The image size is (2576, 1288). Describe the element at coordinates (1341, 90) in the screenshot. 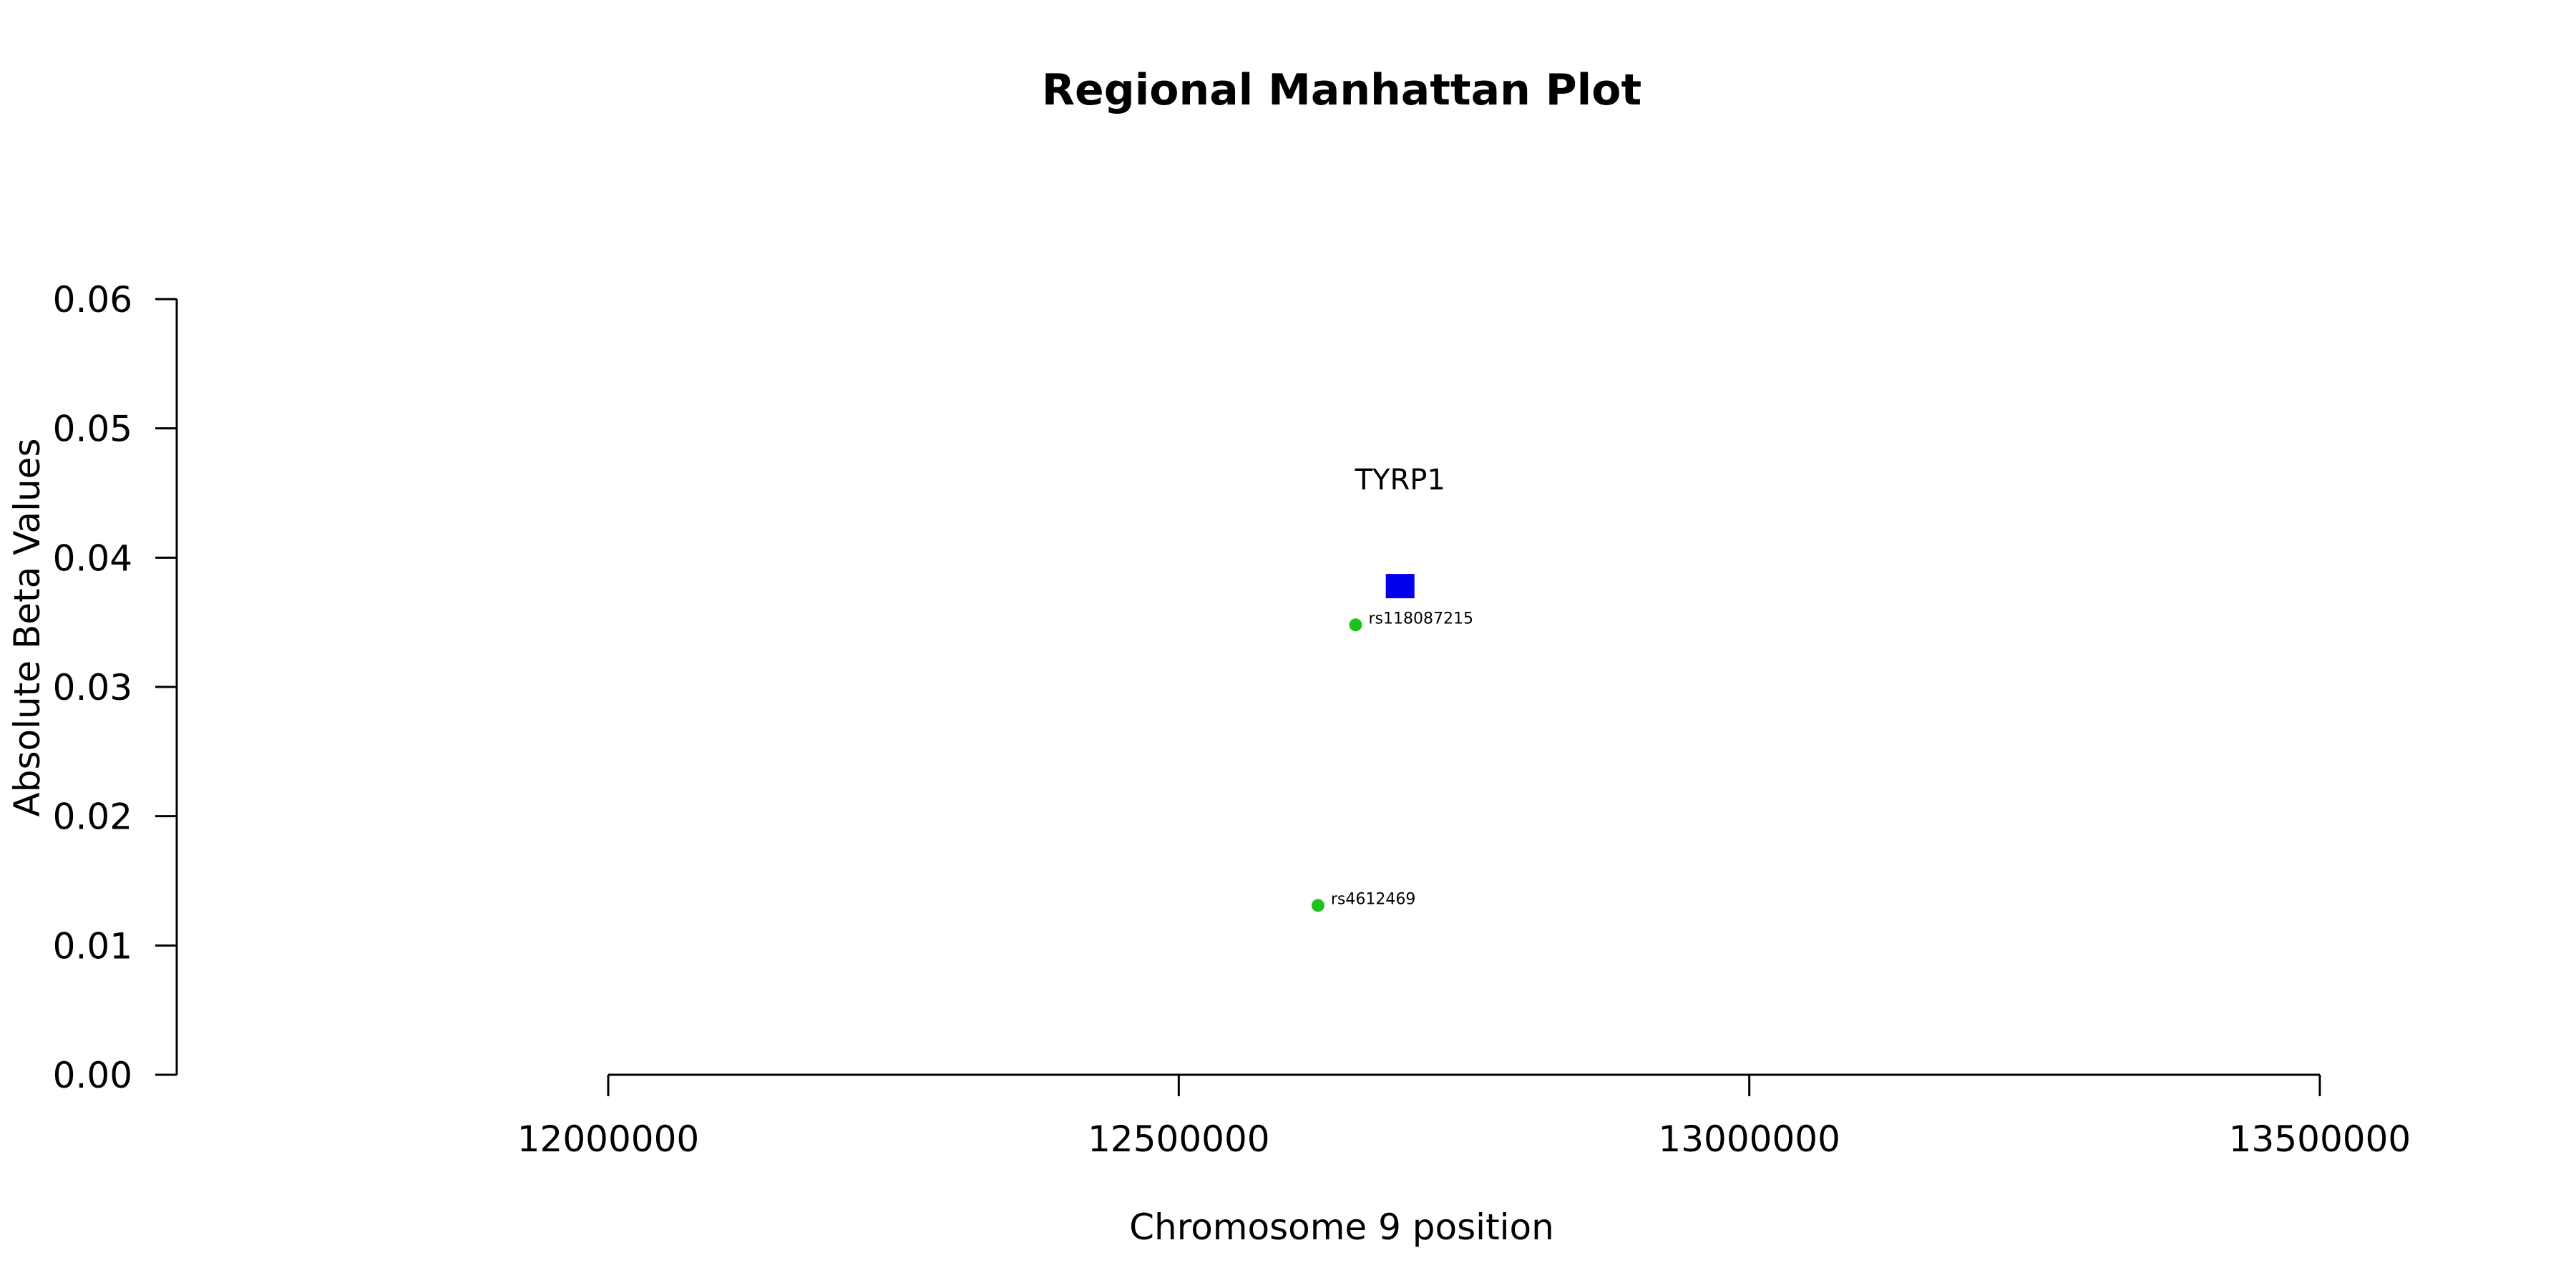

I see `chart-title: Regional Manhattan Plot` at that location.